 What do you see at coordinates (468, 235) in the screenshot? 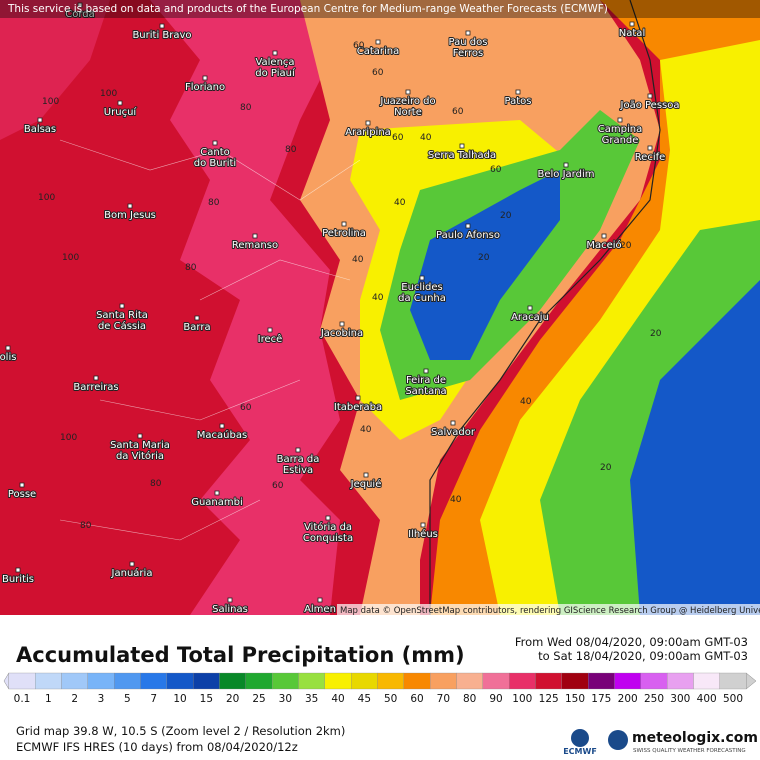
I see `city-label: Paulo Afonso` at bounding box center [468, 235].